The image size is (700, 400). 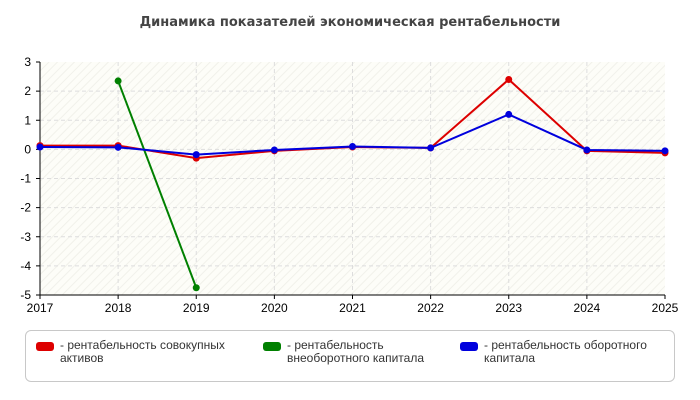 I want to click on x-tick-label: 2021, so click(x=352, y=308).